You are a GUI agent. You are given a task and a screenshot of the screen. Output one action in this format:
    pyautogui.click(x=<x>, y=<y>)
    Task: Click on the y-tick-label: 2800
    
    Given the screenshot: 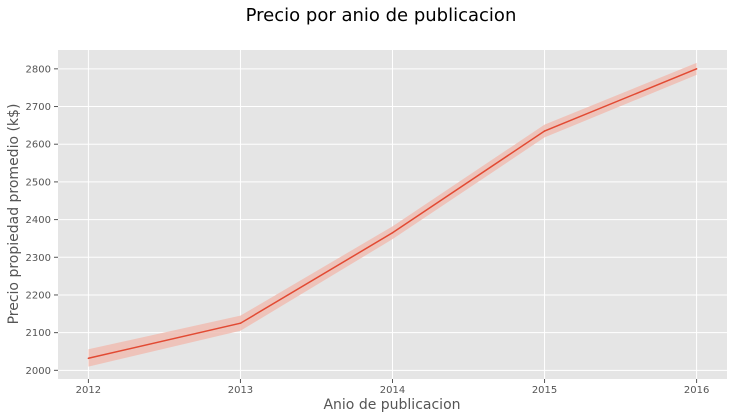 What is the action you would take?
    pyautogui.click(x=38, y=69)
    